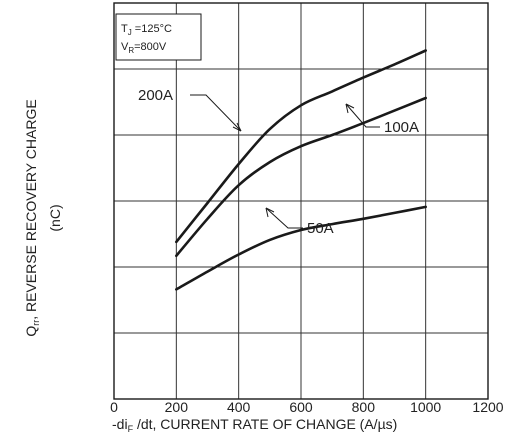 The width and height of the screenshot is (520, 434). I want to click on y-axis-unit: (nC), so click(55, 217).